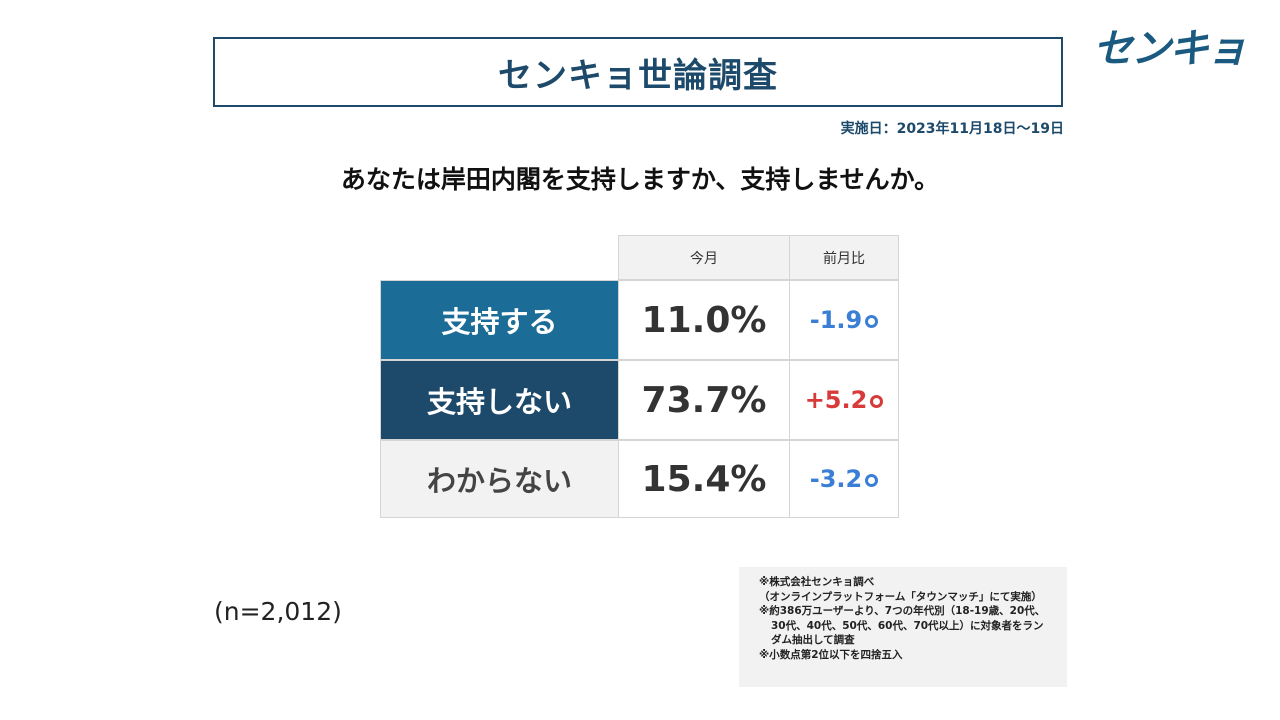 The width and height of the screenshot is (1280, 720). I want to click on row-change: -3.2, so click(844, 479).